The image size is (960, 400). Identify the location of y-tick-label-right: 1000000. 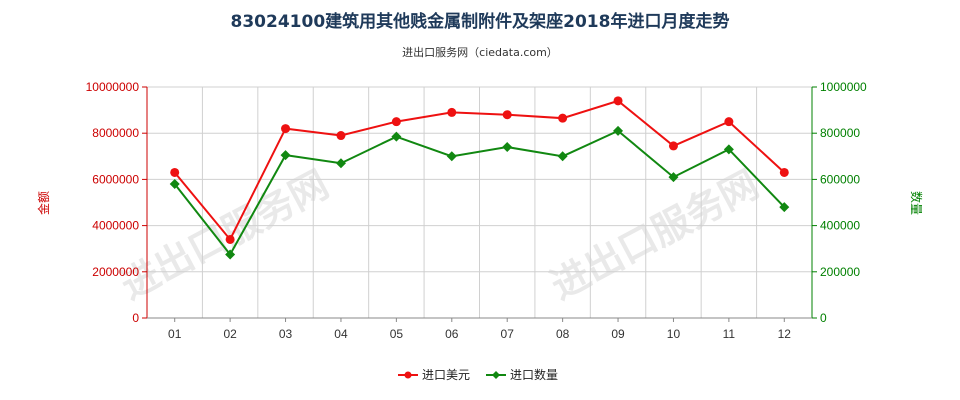
(843, 87).